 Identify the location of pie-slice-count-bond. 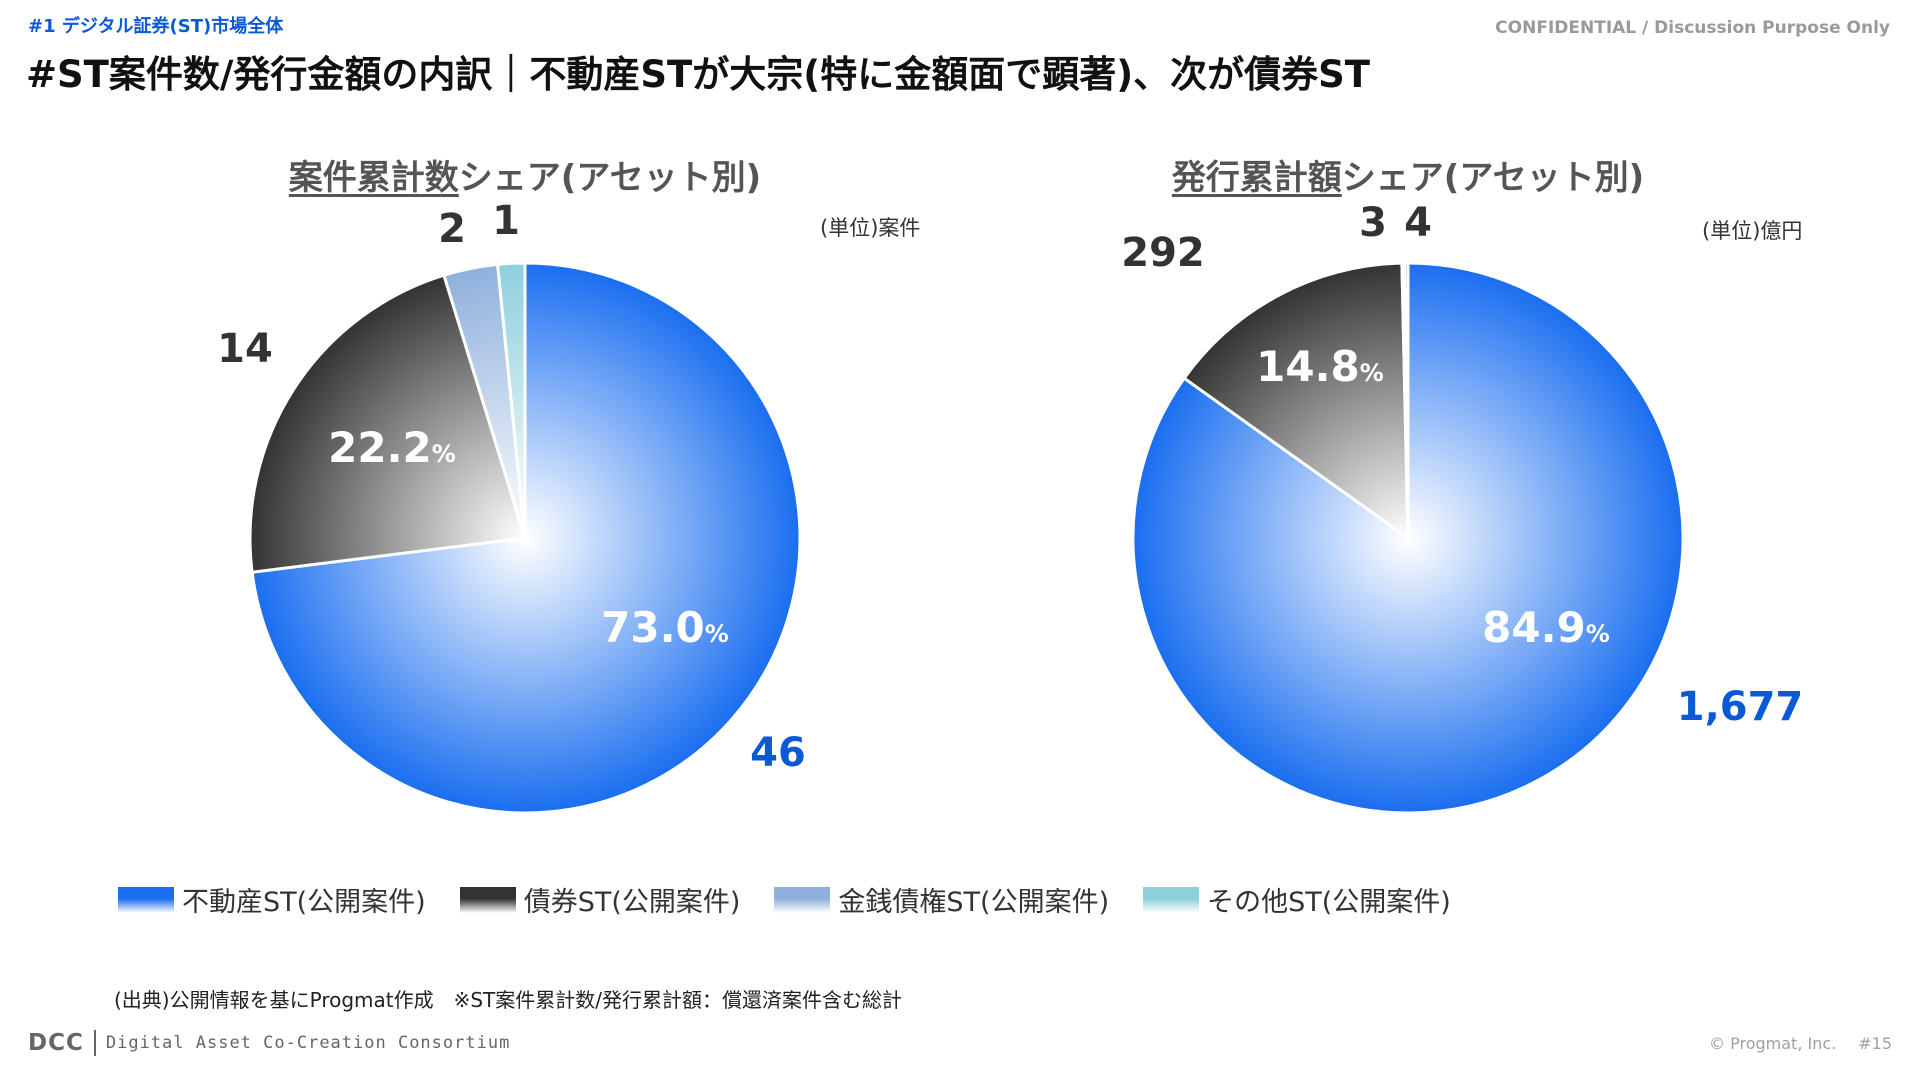
(387, 423).